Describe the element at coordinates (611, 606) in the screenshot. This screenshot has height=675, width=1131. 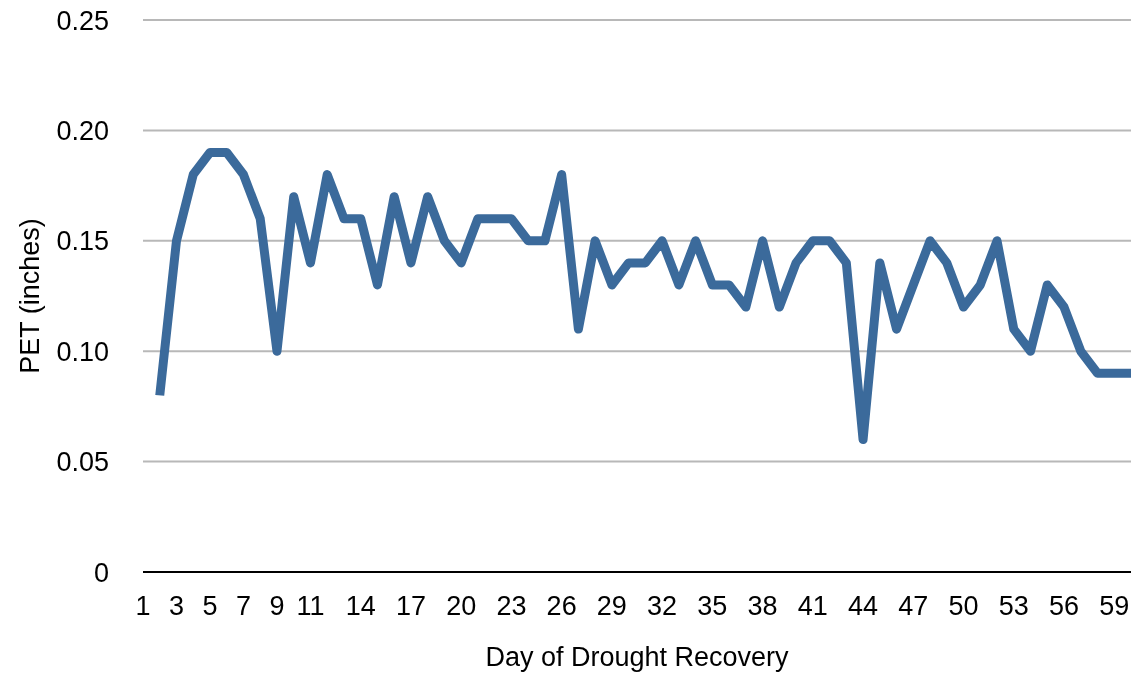
I see `x-tick-label: 29` at that location.